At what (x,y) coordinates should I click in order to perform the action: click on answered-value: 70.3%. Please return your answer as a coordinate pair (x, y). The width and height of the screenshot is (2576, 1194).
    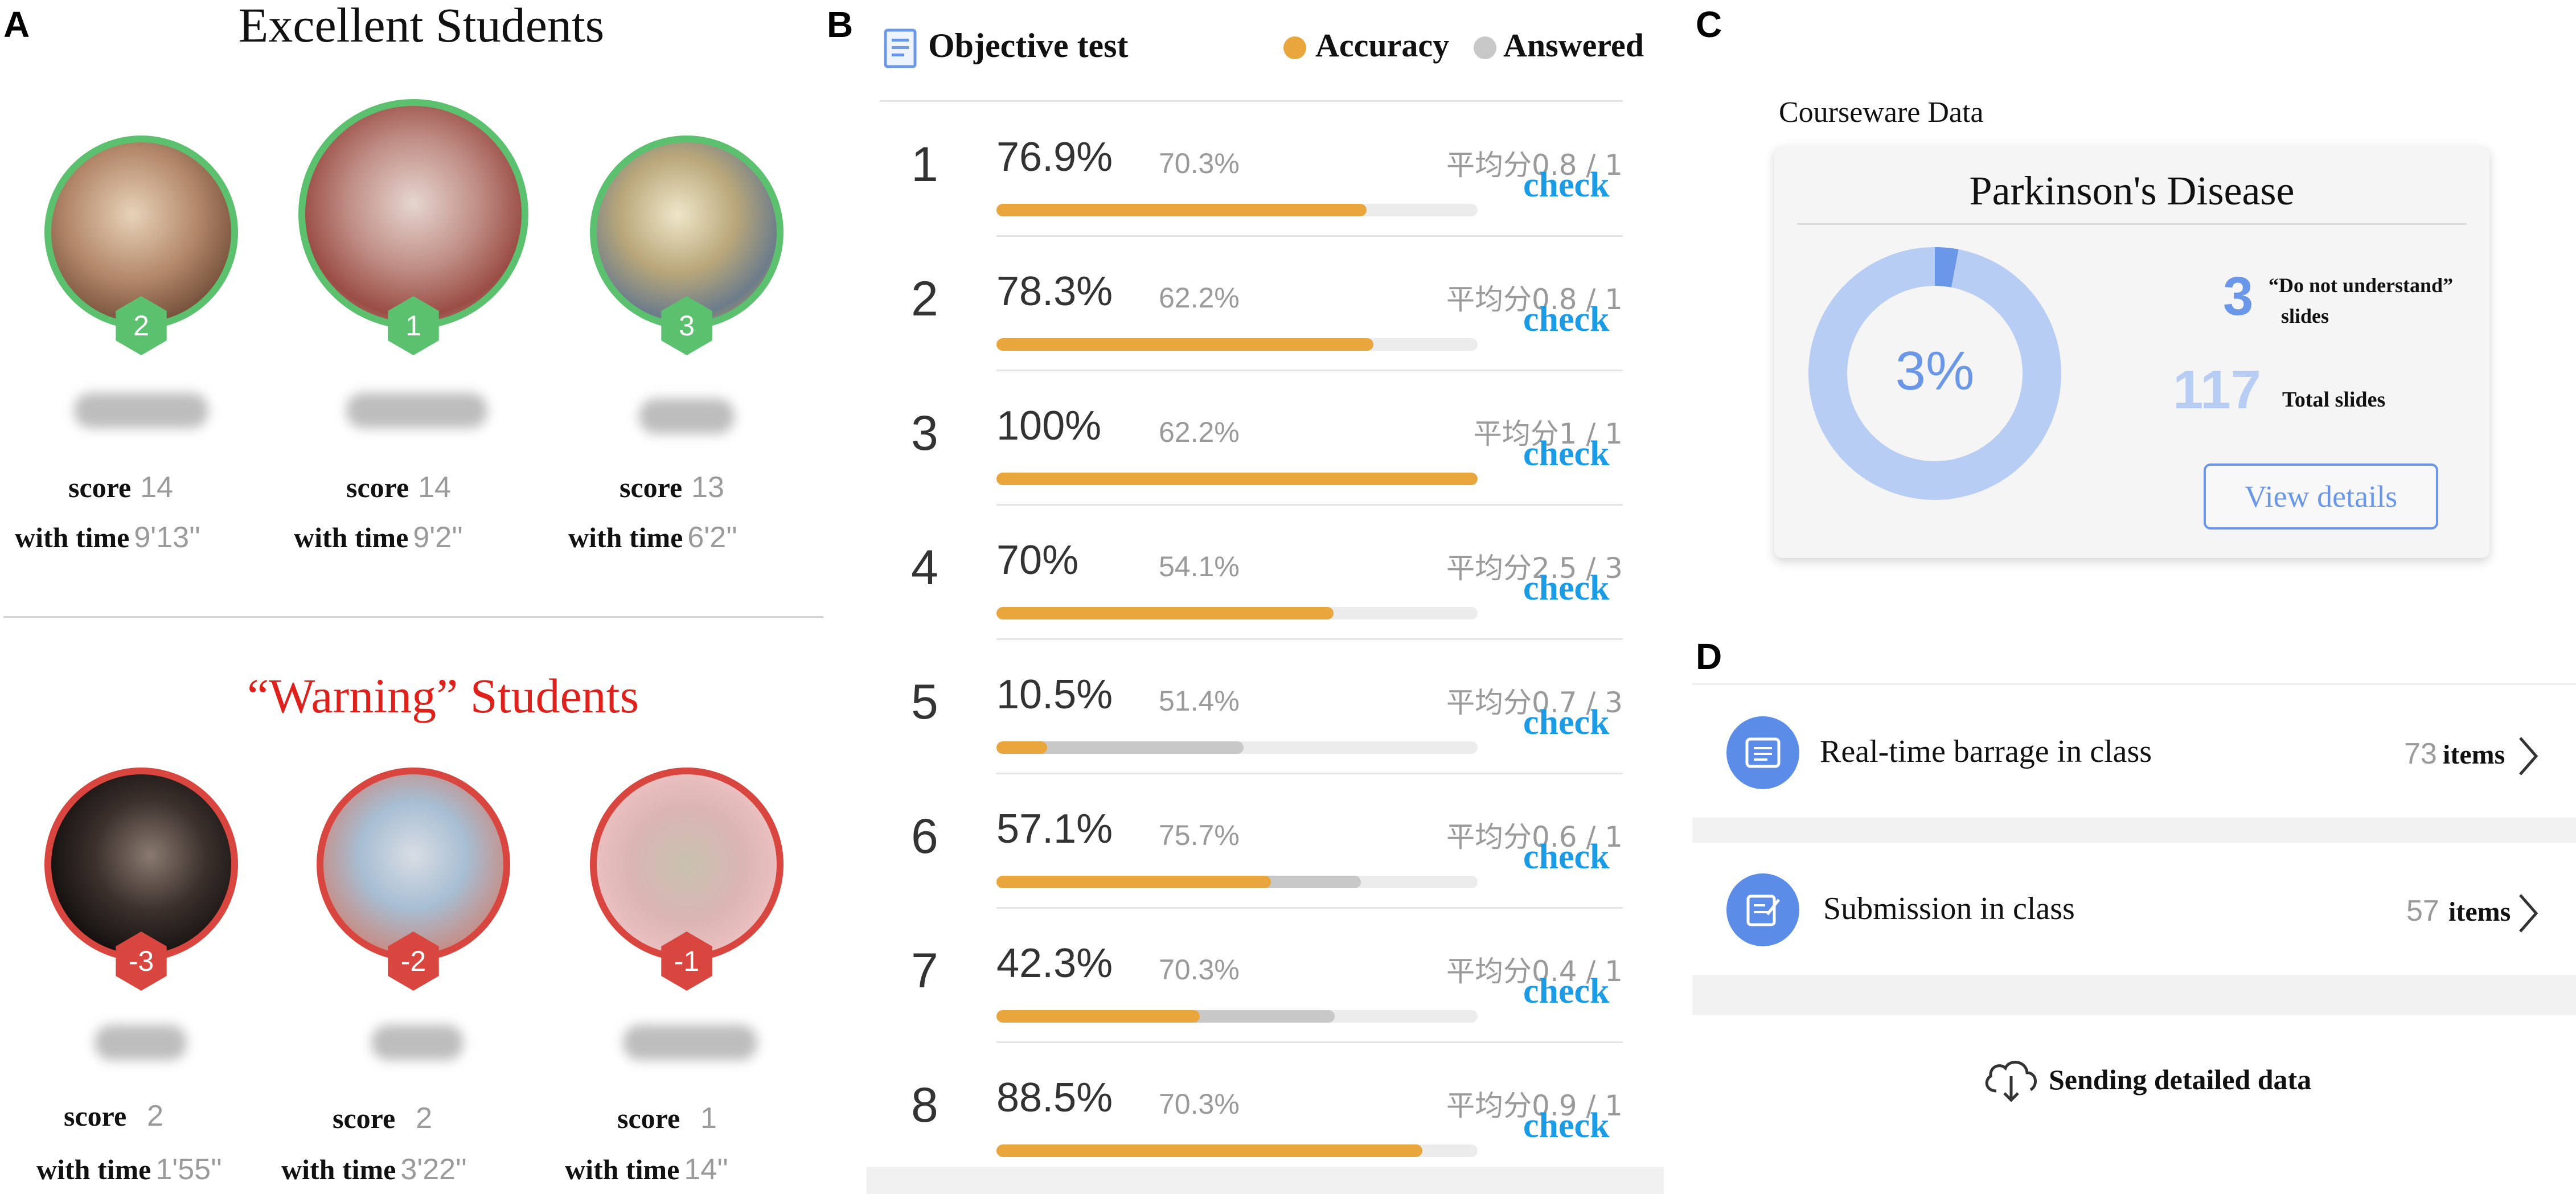
    Looking at the image, I should click on (1199, 970).